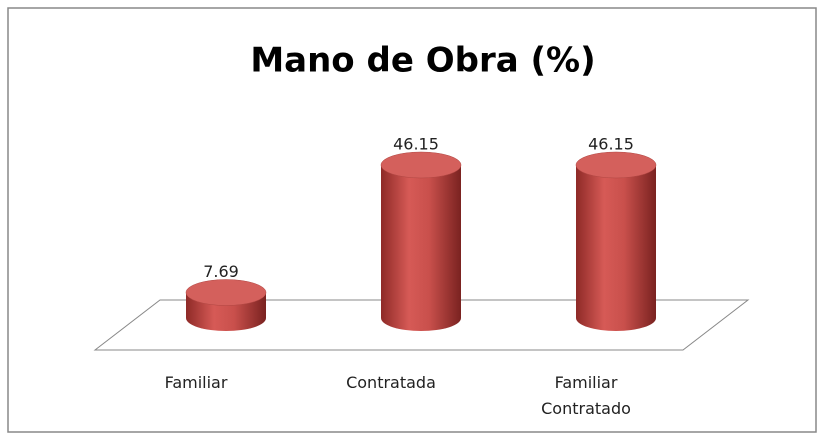 The width and height of the screenshot is (824, 440). What do you see at coordinates (422, 61) in the screenshot?
I see `chart-title: Mano de Obra (%)` at bounding box center [422, 61].